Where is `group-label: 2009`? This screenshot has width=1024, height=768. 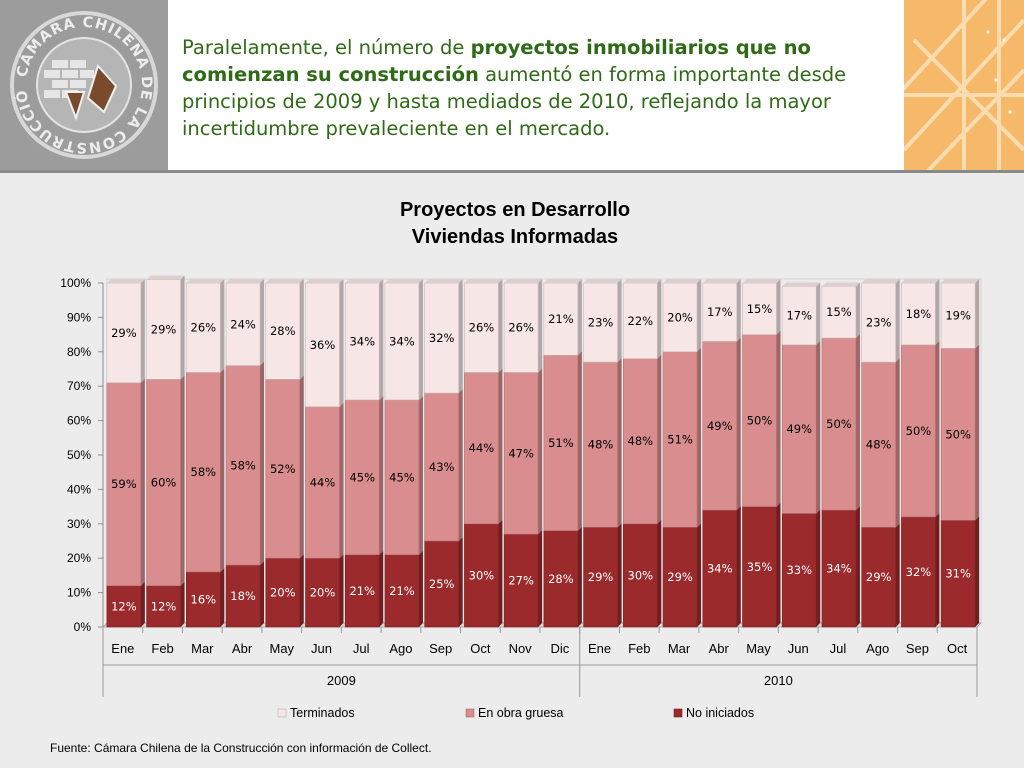
group-label: 2009 is located at coordinates (341, 680).